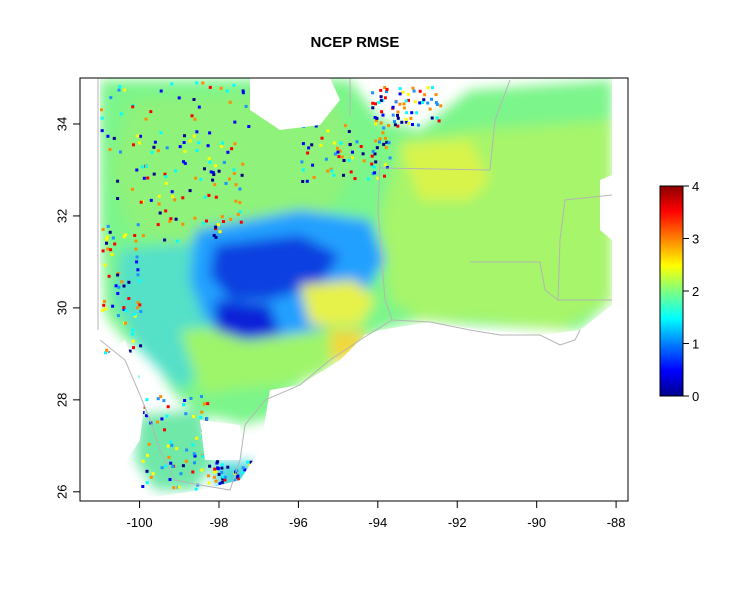 This screenshot has height=599, width=742. What do you see at coordinates (295, 104) in the screenshot?
I see `missing-data-north` at bounding box center [295, 104].